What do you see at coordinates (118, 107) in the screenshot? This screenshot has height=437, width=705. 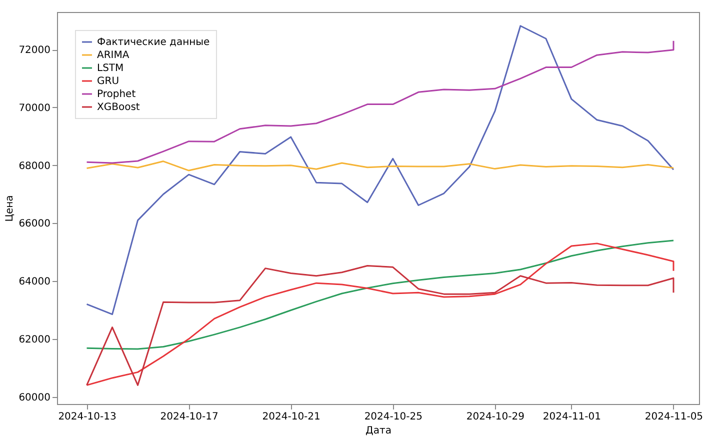 I see `legend-label: XGBoost` at bounding box center [118, 107].